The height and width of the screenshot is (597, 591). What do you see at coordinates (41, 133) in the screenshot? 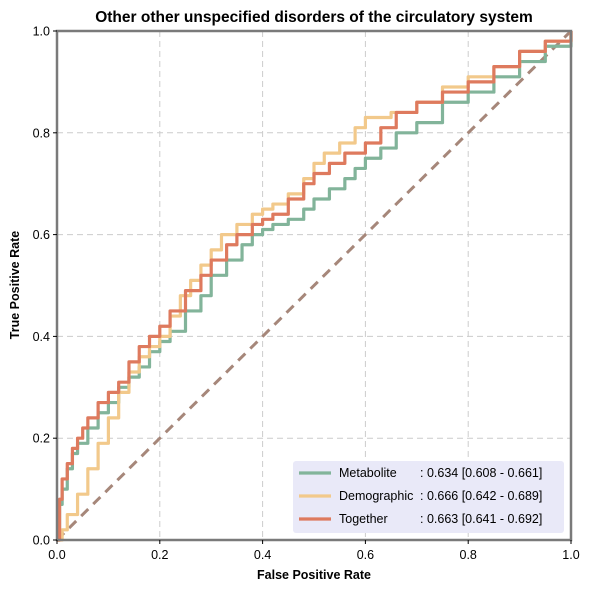
I see `y-tick-label: 0.8` at bounding box center [41, 133].